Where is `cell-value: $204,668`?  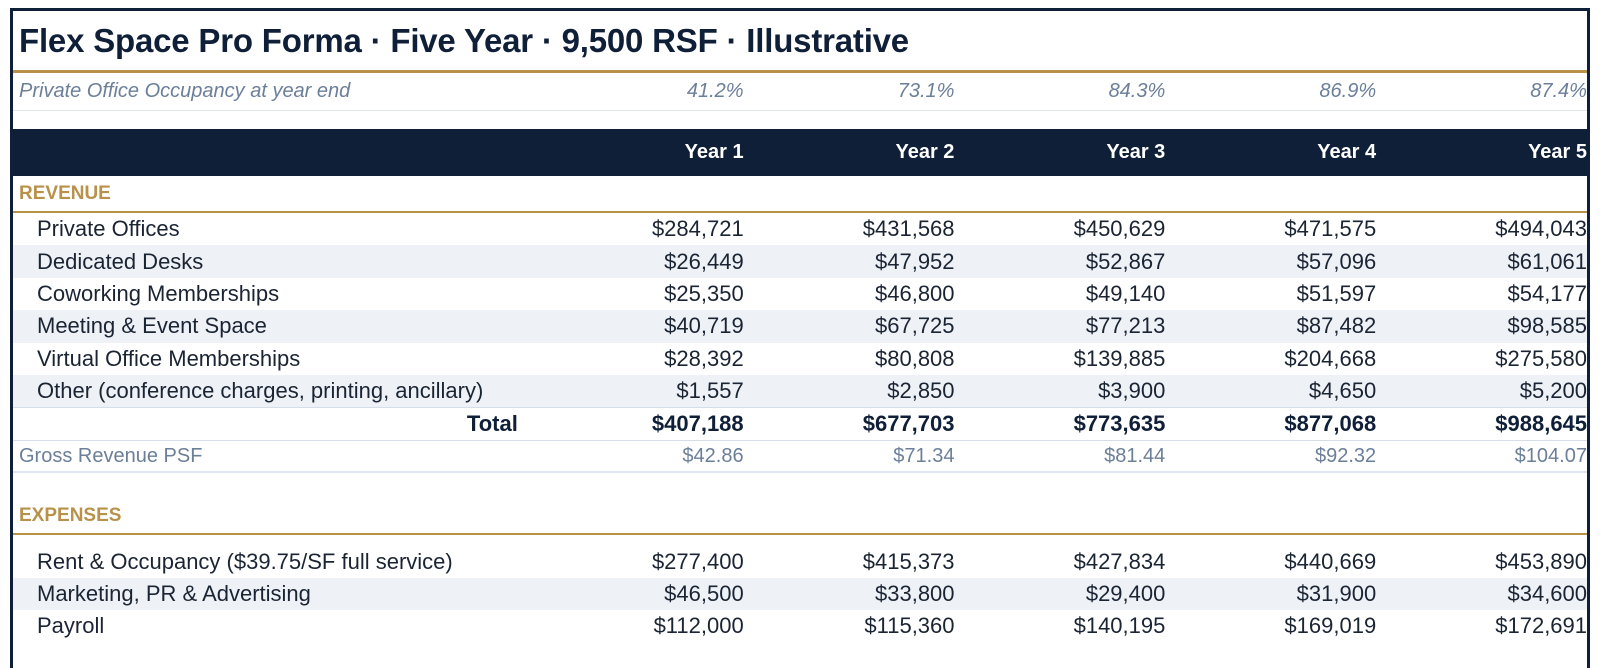 cell-value: $204,668 is located at coordinates (1330, 358).